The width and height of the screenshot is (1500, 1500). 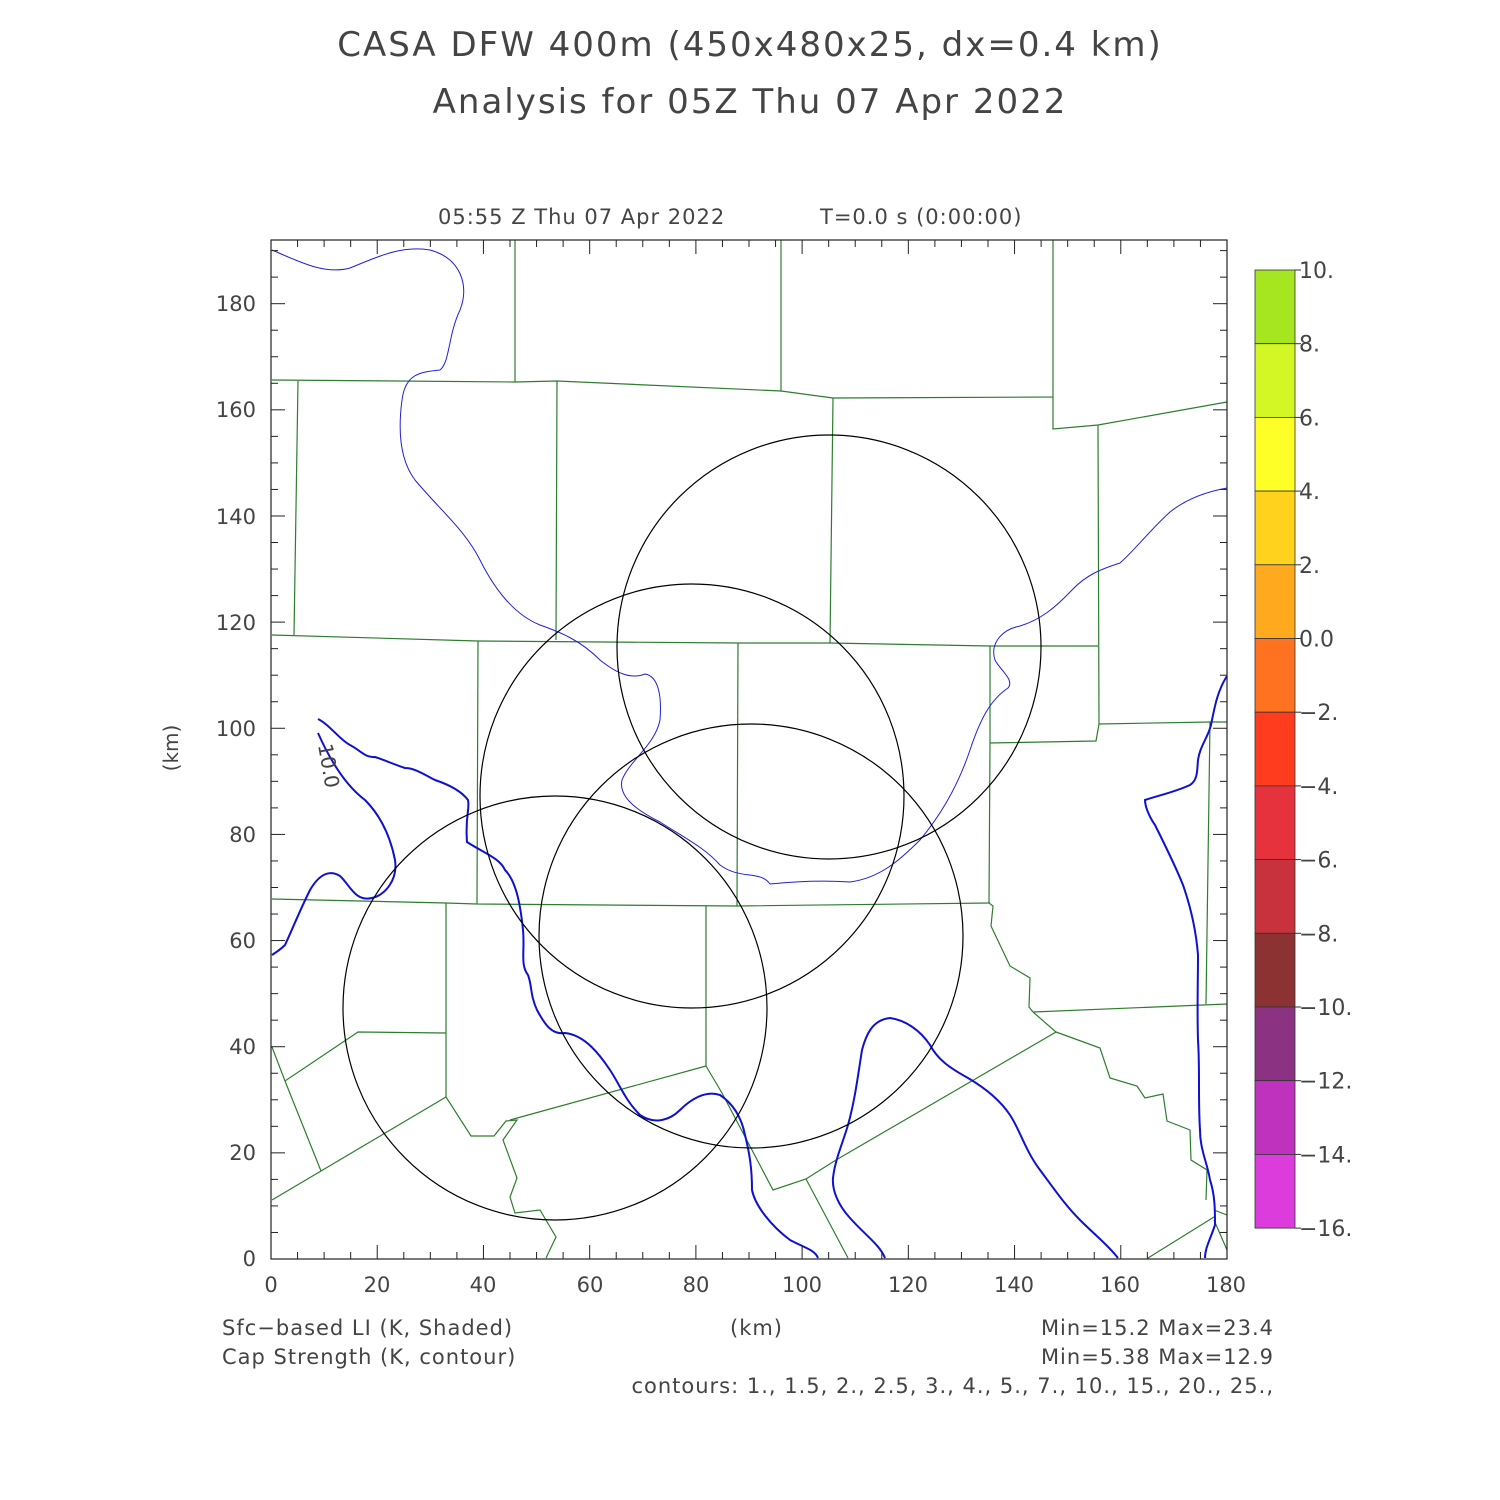 I want to click on y-axis-label: (km), so click(x=171, y=748).